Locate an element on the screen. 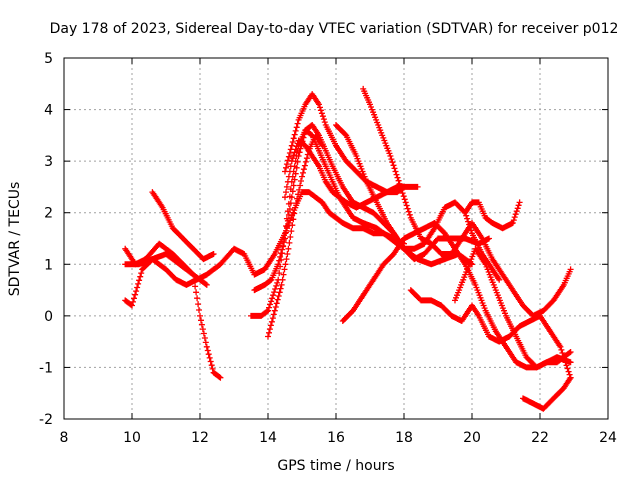 The image size is (640, 480). x-tick-label: 16 is located at coordinates (336, 438).